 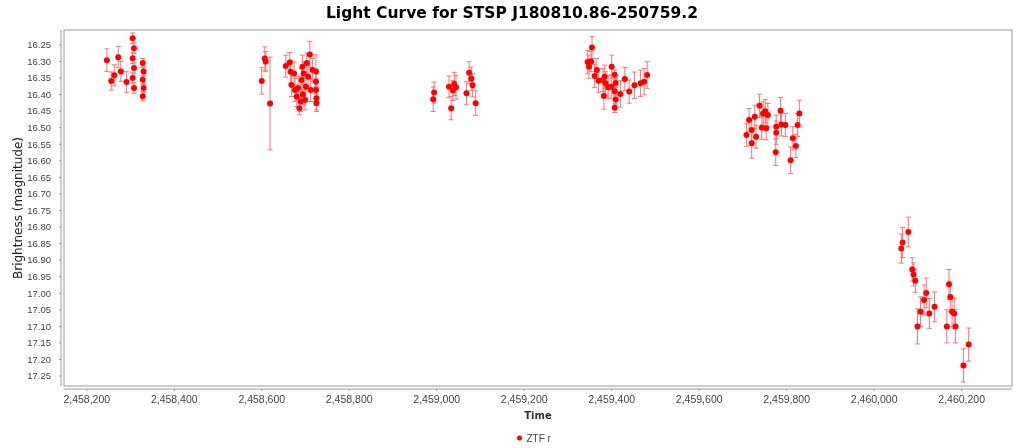 What do you see at coordinates (962, 399) in the screenshot?
I see `x-tick-label: 2,460,200` at bounding box center [962, 399].